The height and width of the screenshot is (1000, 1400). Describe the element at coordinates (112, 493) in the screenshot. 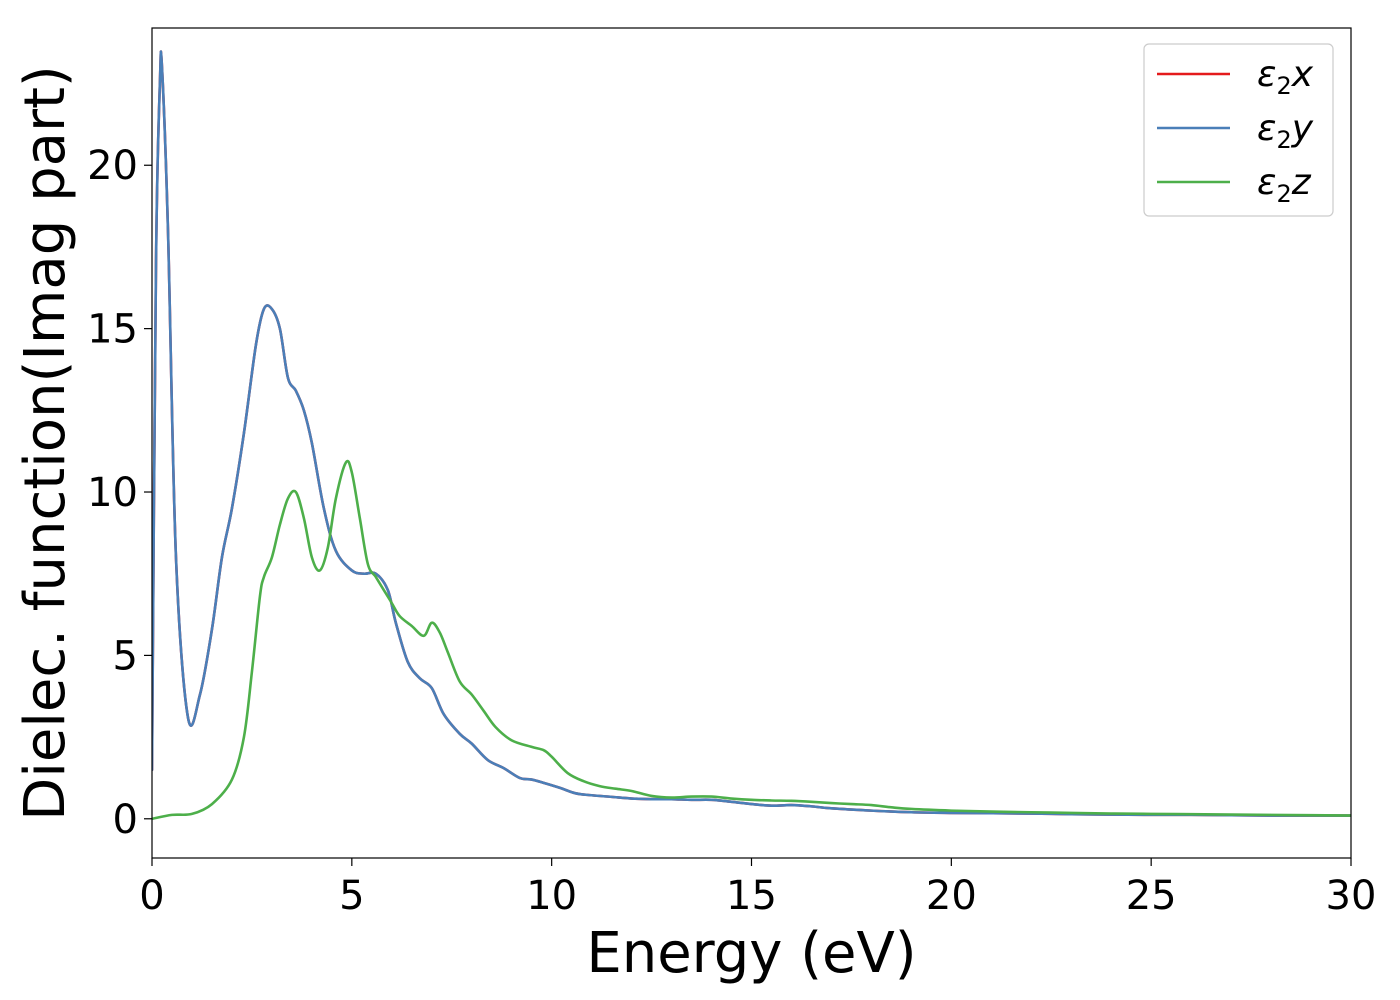

I see `y-tick-label: 10` at that location.